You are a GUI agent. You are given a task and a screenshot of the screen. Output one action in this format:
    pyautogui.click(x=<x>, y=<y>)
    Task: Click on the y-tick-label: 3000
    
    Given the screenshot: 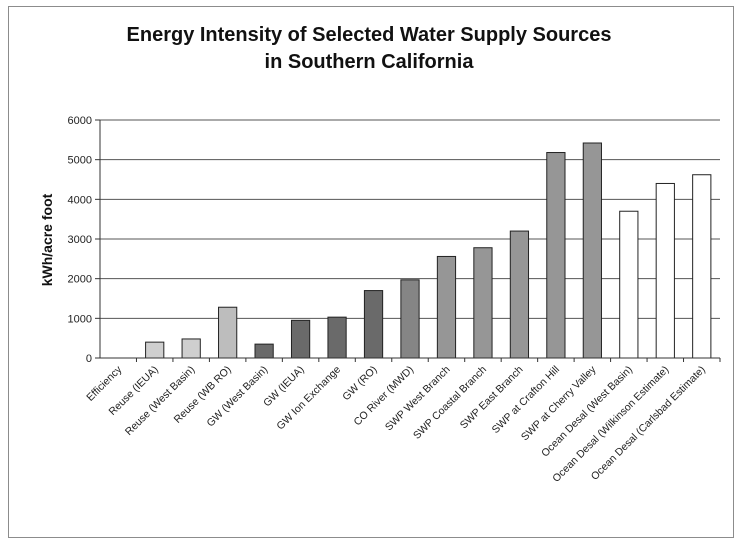 What is the action you would take?
    pyautogui.click(x=80, y=240)
    